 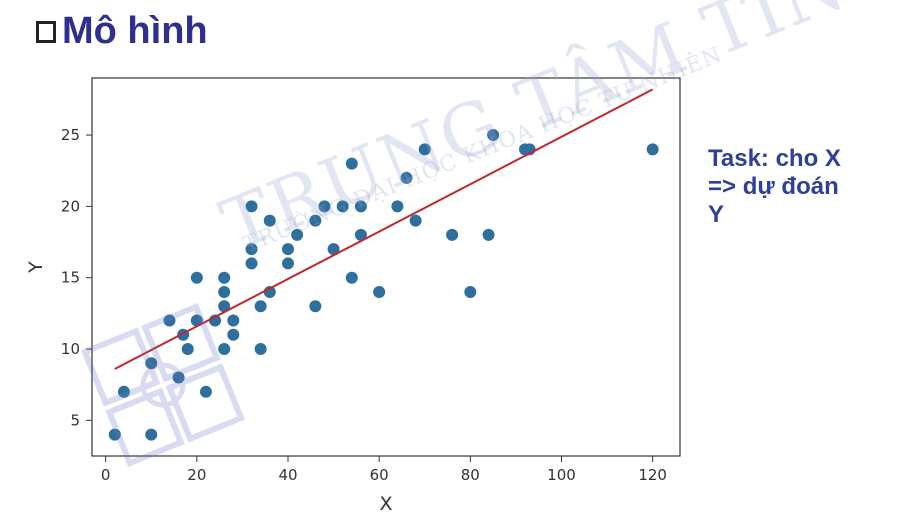 What do you see at coordinates (379, 475) in the screenshot?
I see `x-tick-label: 60` at bounding box center [379, 475].